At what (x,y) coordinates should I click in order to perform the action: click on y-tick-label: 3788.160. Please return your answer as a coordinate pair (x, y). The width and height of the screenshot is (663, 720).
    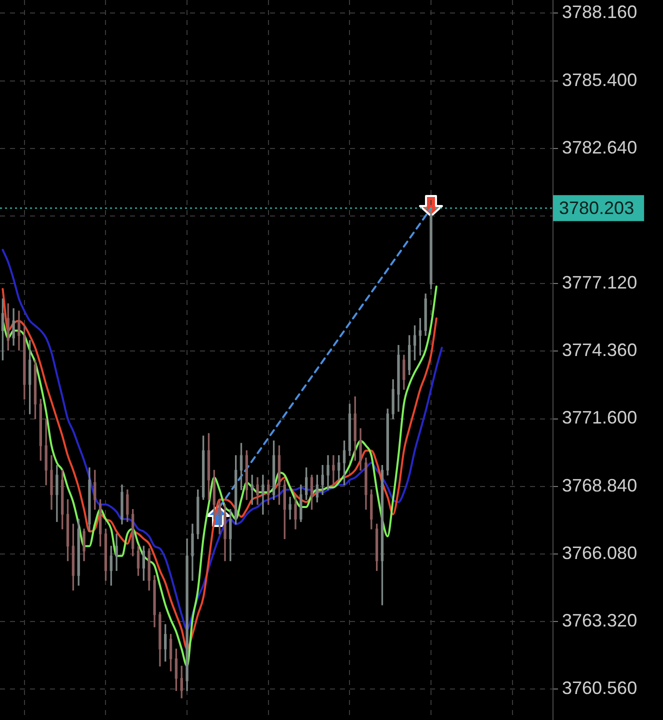
    Looking at the image, I should click on (600, 12).